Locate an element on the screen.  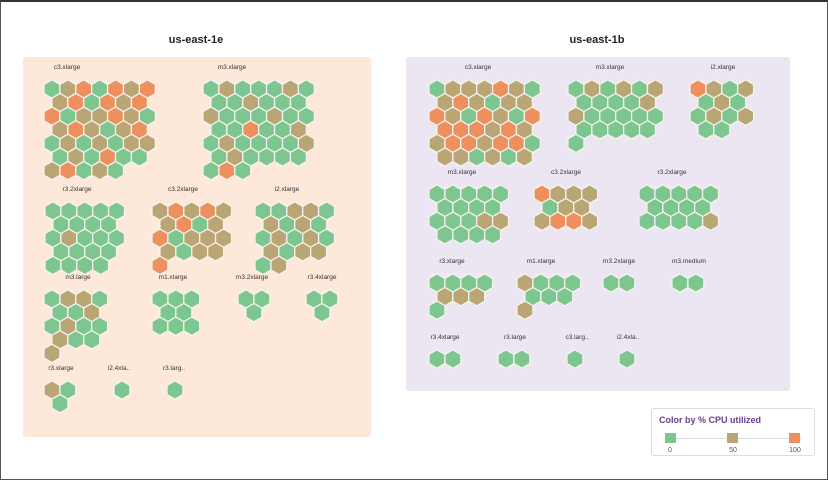
group-label-0-9: r3.xlarge is located at coordinates (61, 368).